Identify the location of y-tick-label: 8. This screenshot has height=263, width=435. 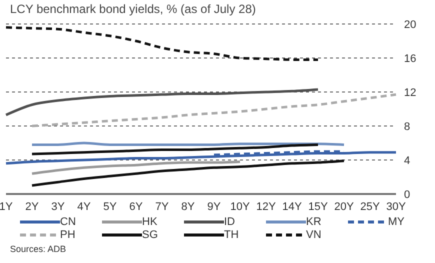
(407, 126).